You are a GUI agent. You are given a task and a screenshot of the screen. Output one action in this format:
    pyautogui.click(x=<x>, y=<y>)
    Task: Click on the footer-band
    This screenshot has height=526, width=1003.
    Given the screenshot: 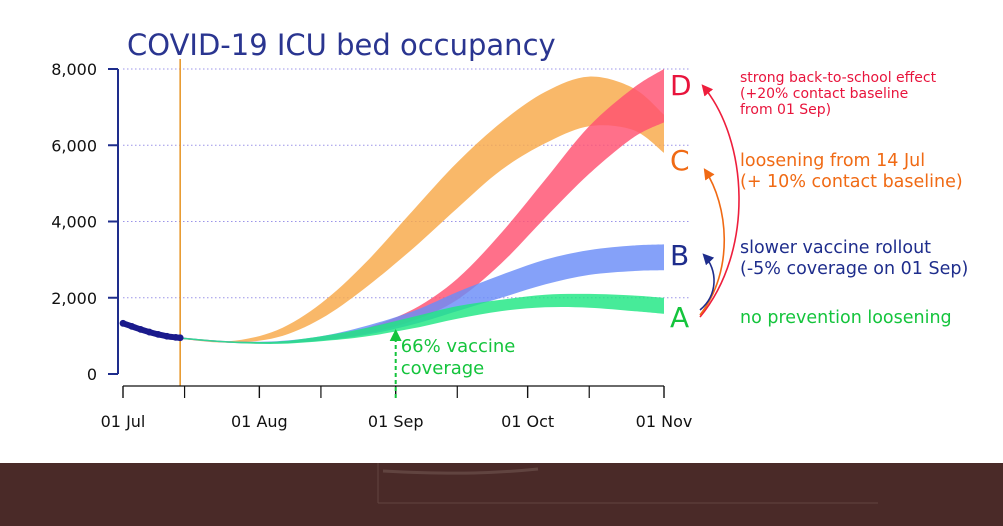 What is the action you would take?
    pyautogui.click(x=501, y=494)
    